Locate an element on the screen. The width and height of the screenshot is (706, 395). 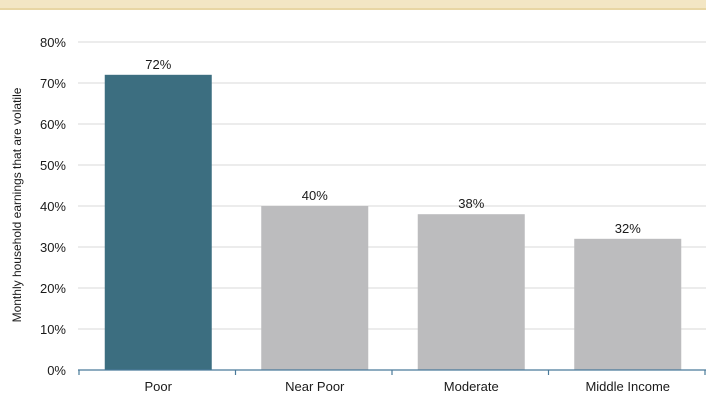
bar-value-label: 72% is located at coordinates (158, 64).